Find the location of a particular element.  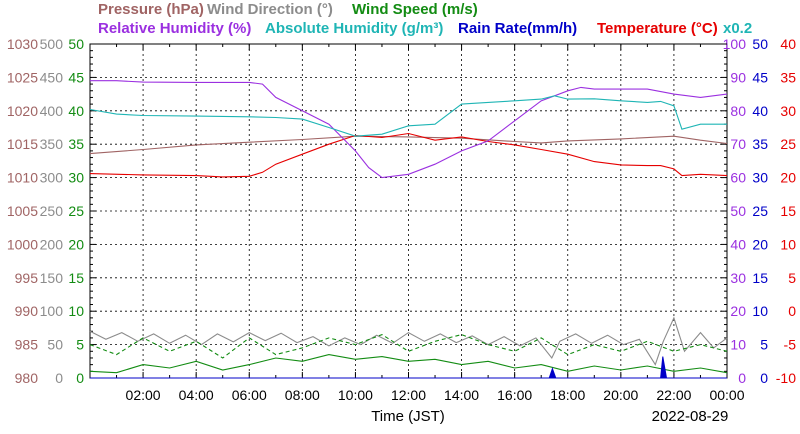

series-wind_speed_max is located at coordinates (408, 346).